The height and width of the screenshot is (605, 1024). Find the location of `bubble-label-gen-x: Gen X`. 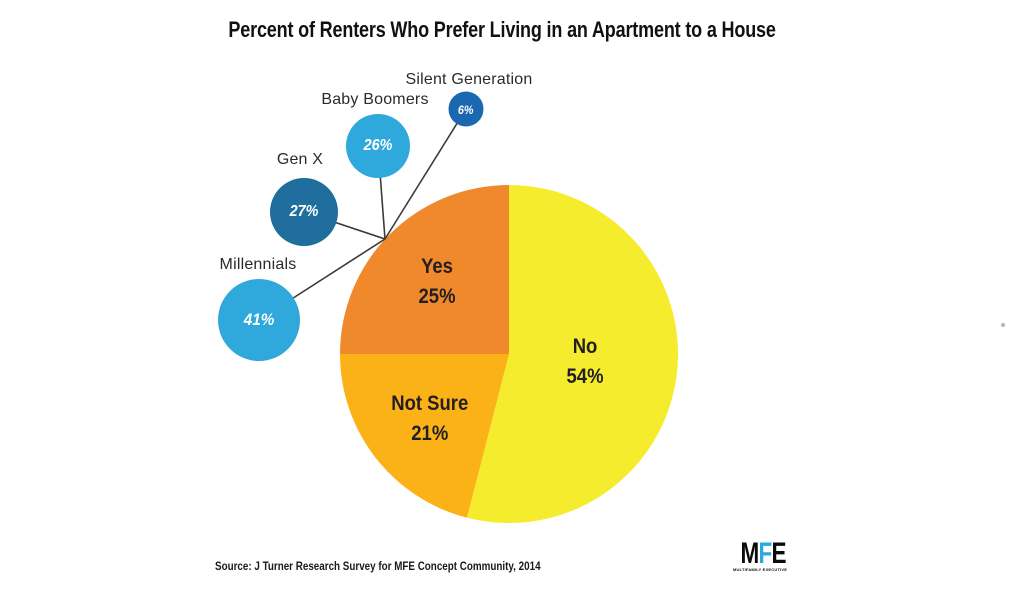

bubble-label-gen-x: Gen X is located at coordinates (300, 160).